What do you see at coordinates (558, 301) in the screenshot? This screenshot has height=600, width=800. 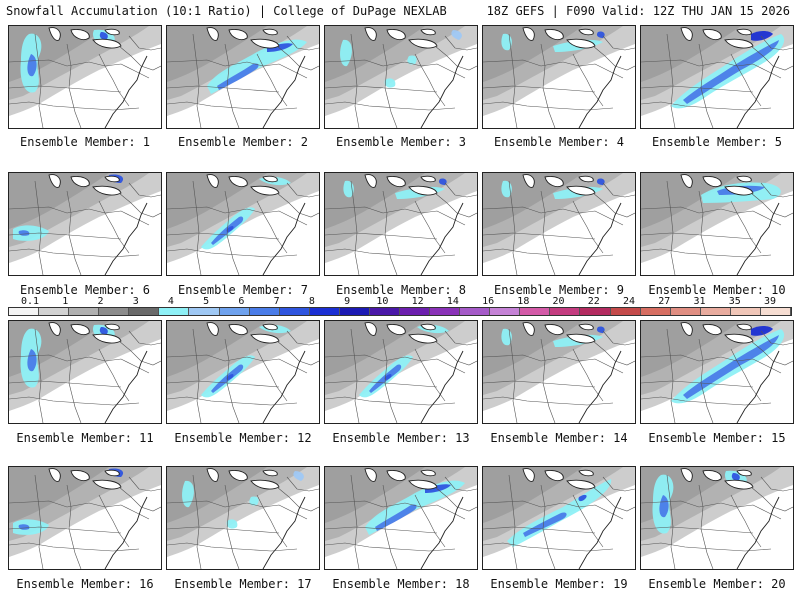 I see `legend-tick-label: 20` at bounding box center [558, 301].